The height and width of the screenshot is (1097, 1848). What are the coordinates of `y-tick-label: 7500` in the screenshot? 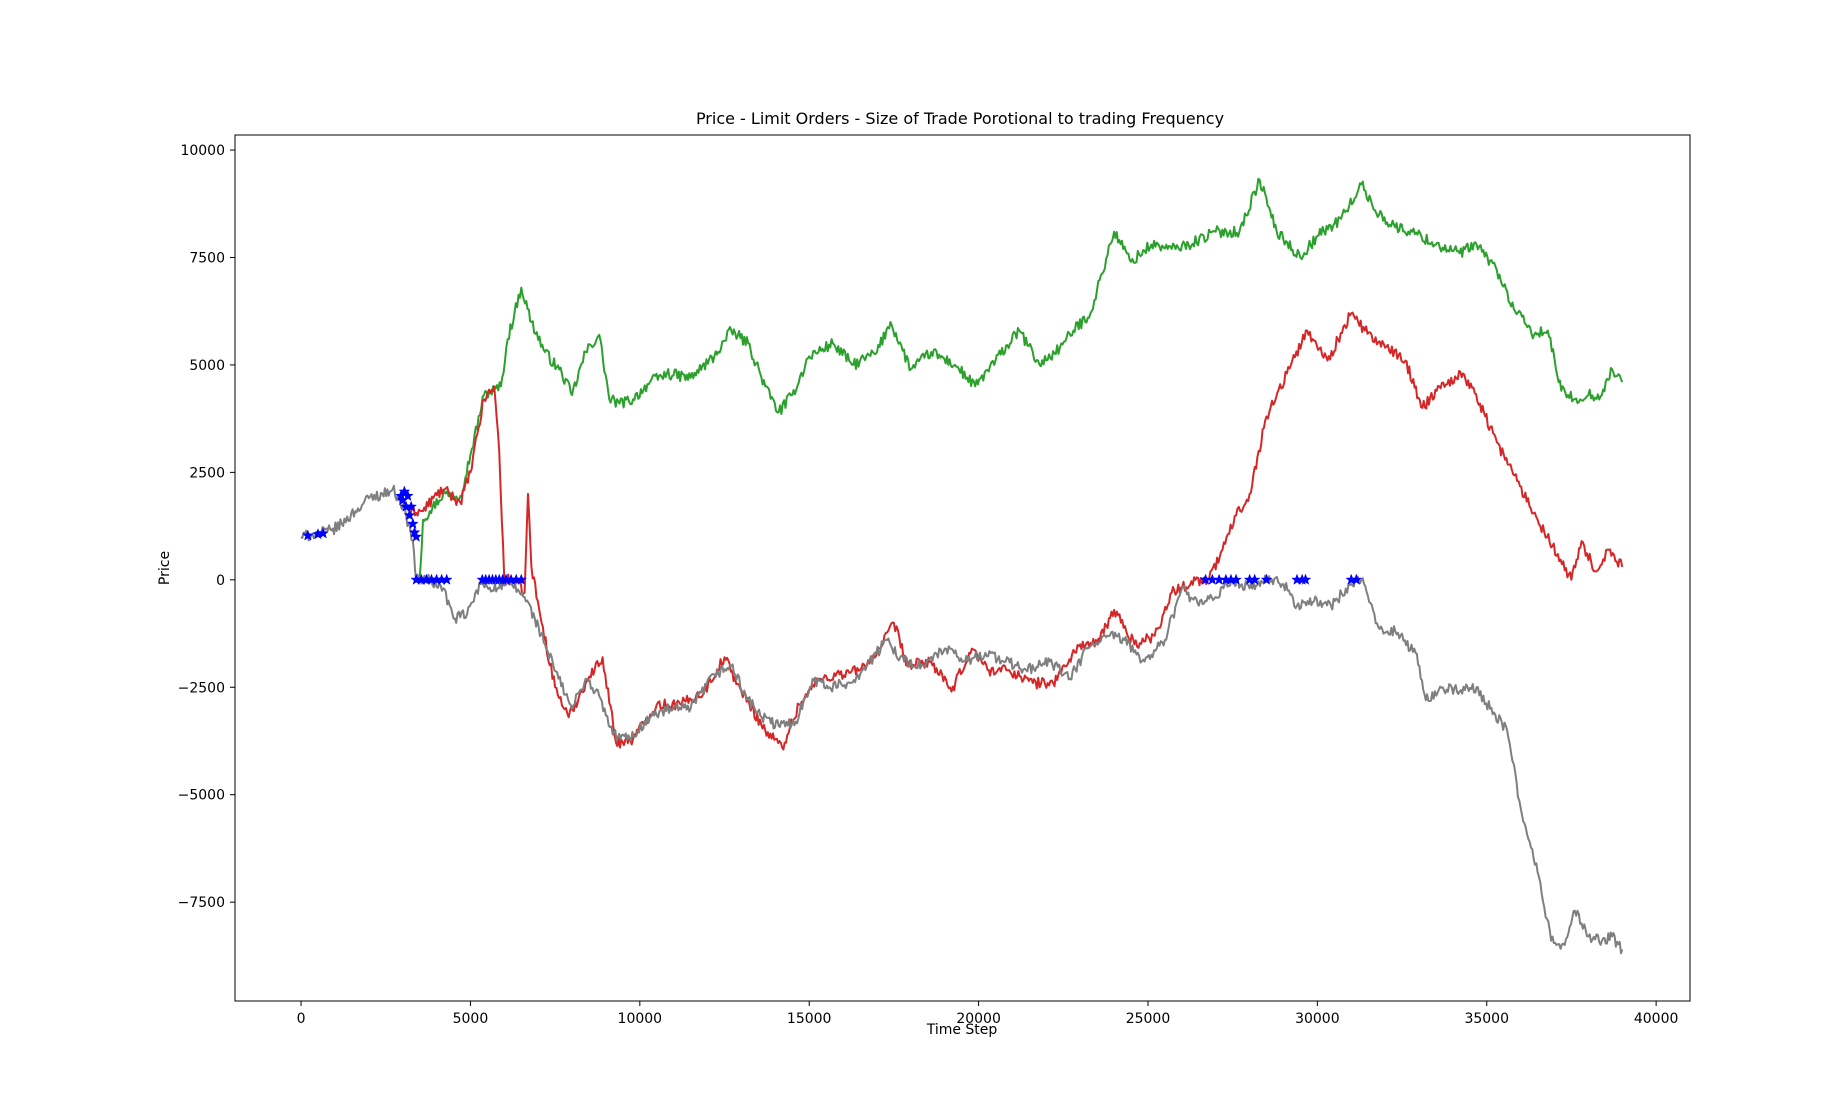 It's located at (207, 258).